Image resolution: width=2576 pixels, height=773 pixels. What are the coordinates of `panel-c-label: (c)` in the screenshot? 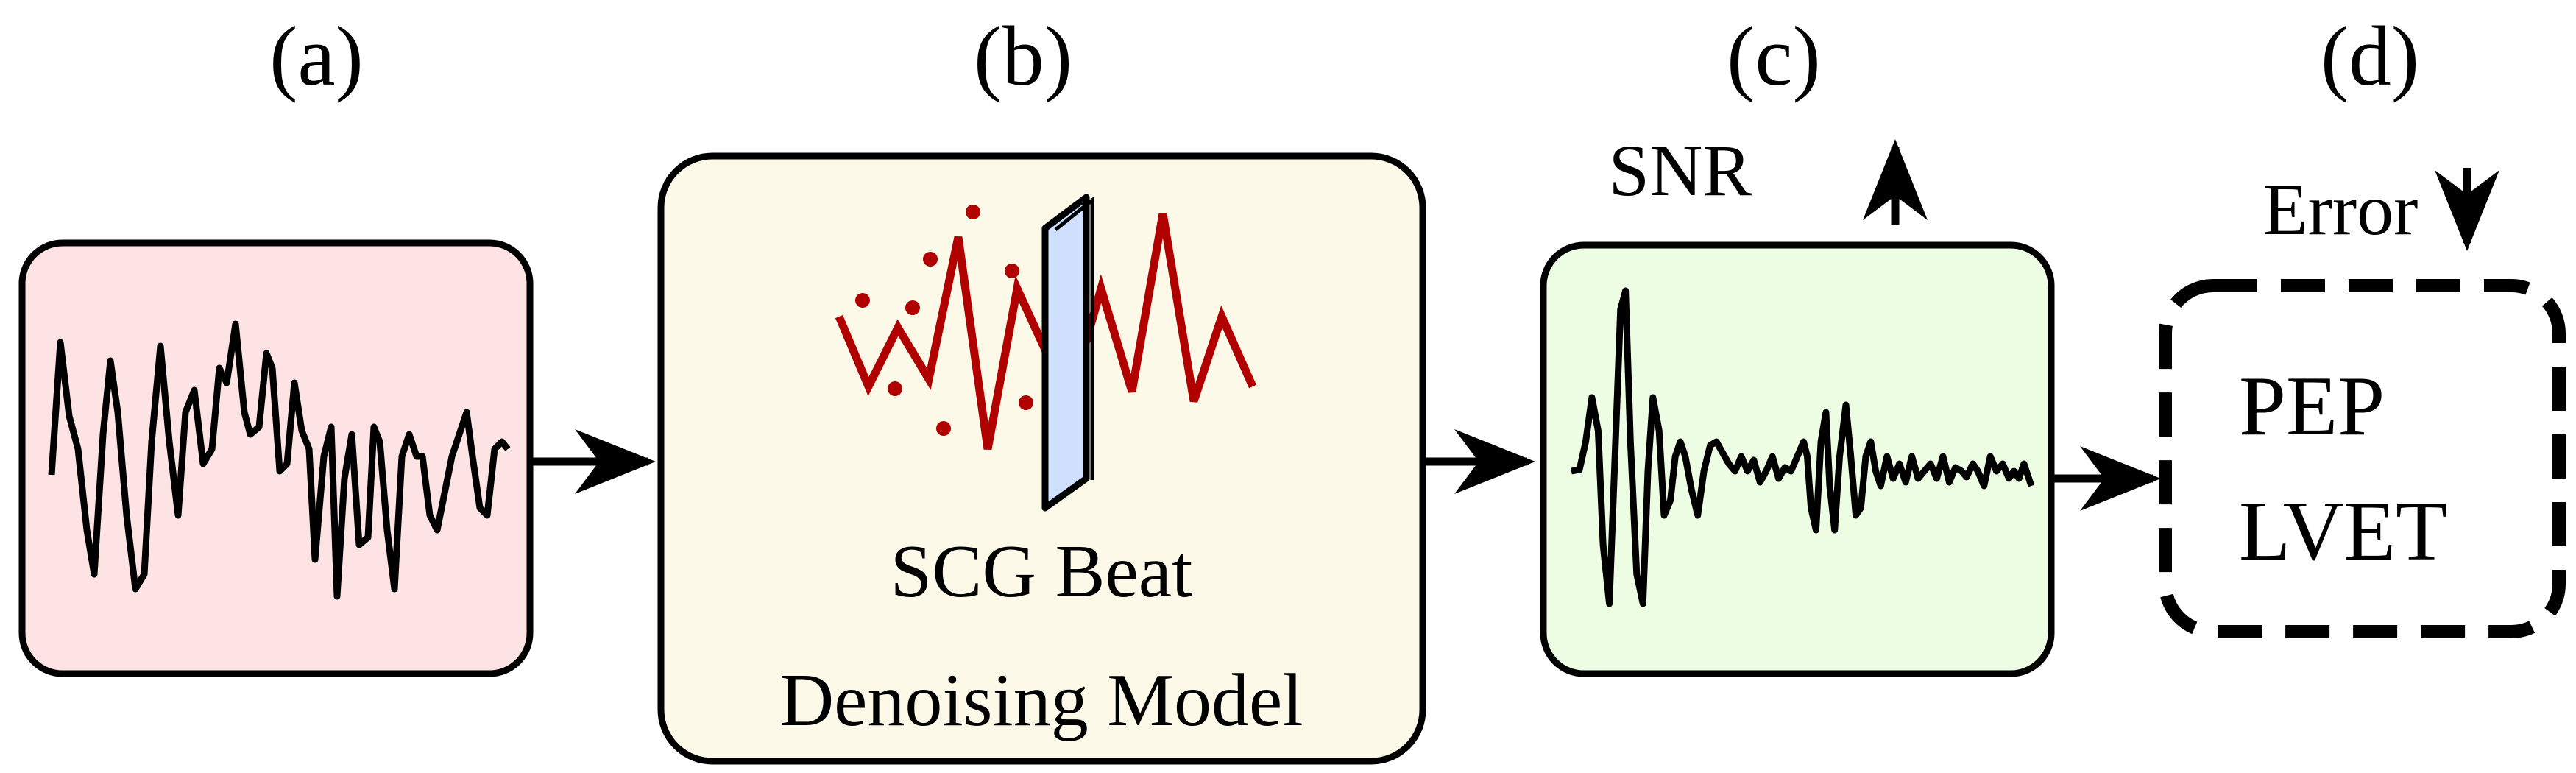 It's located at (1774, 56).